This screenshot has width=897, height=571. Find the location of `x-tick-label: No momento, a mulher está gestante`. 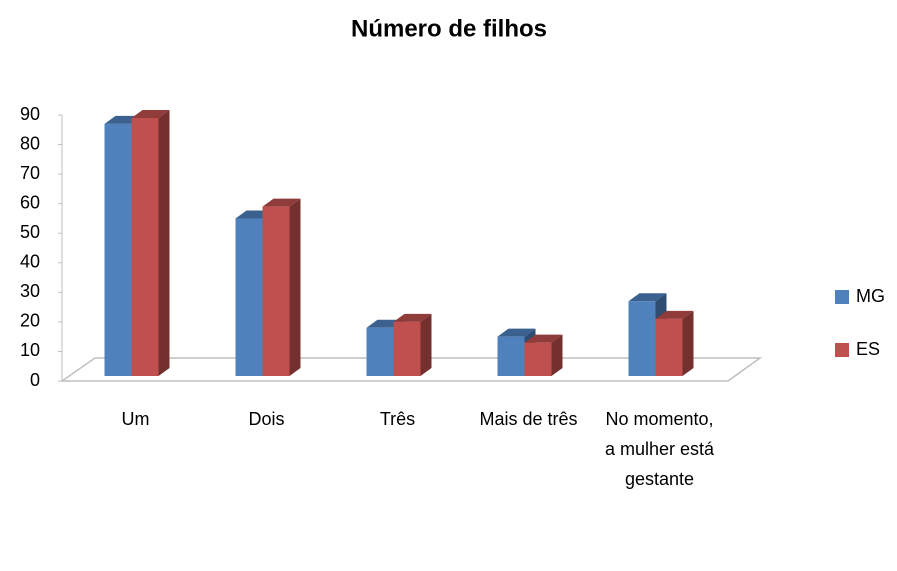

x-tick-label: No momento, a mulher está gestante is located at coordinates (659, 449).